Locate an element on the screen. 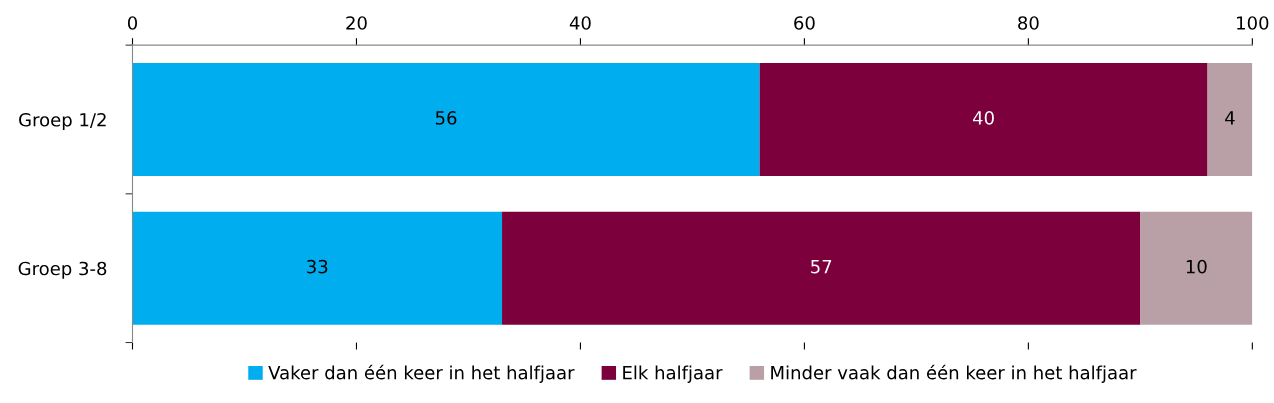 This screenshot has height=403, width=1274. data-label: 33 is located at coordinates (317, 266).